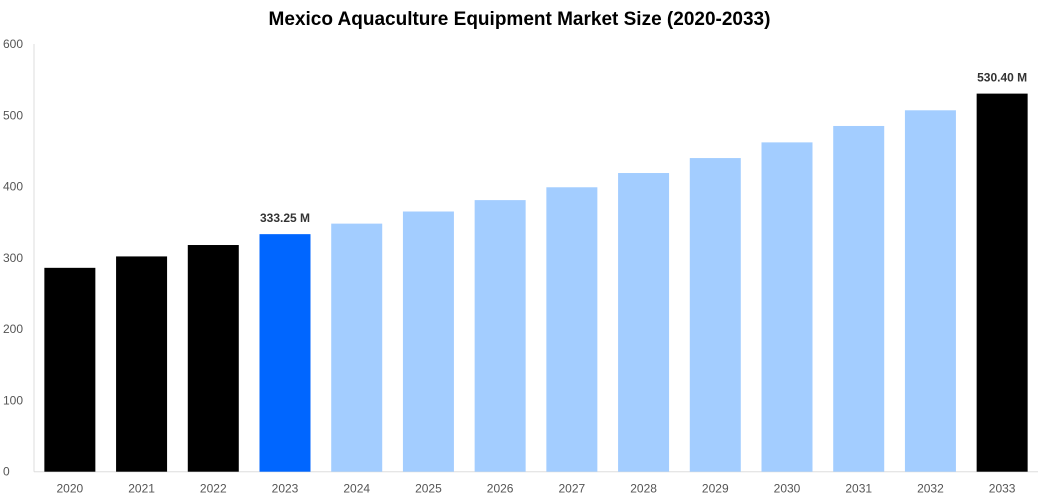 This screenshot has width=1039, height=500. I want to click on data-label: 333.25 M, so click(285, 218).